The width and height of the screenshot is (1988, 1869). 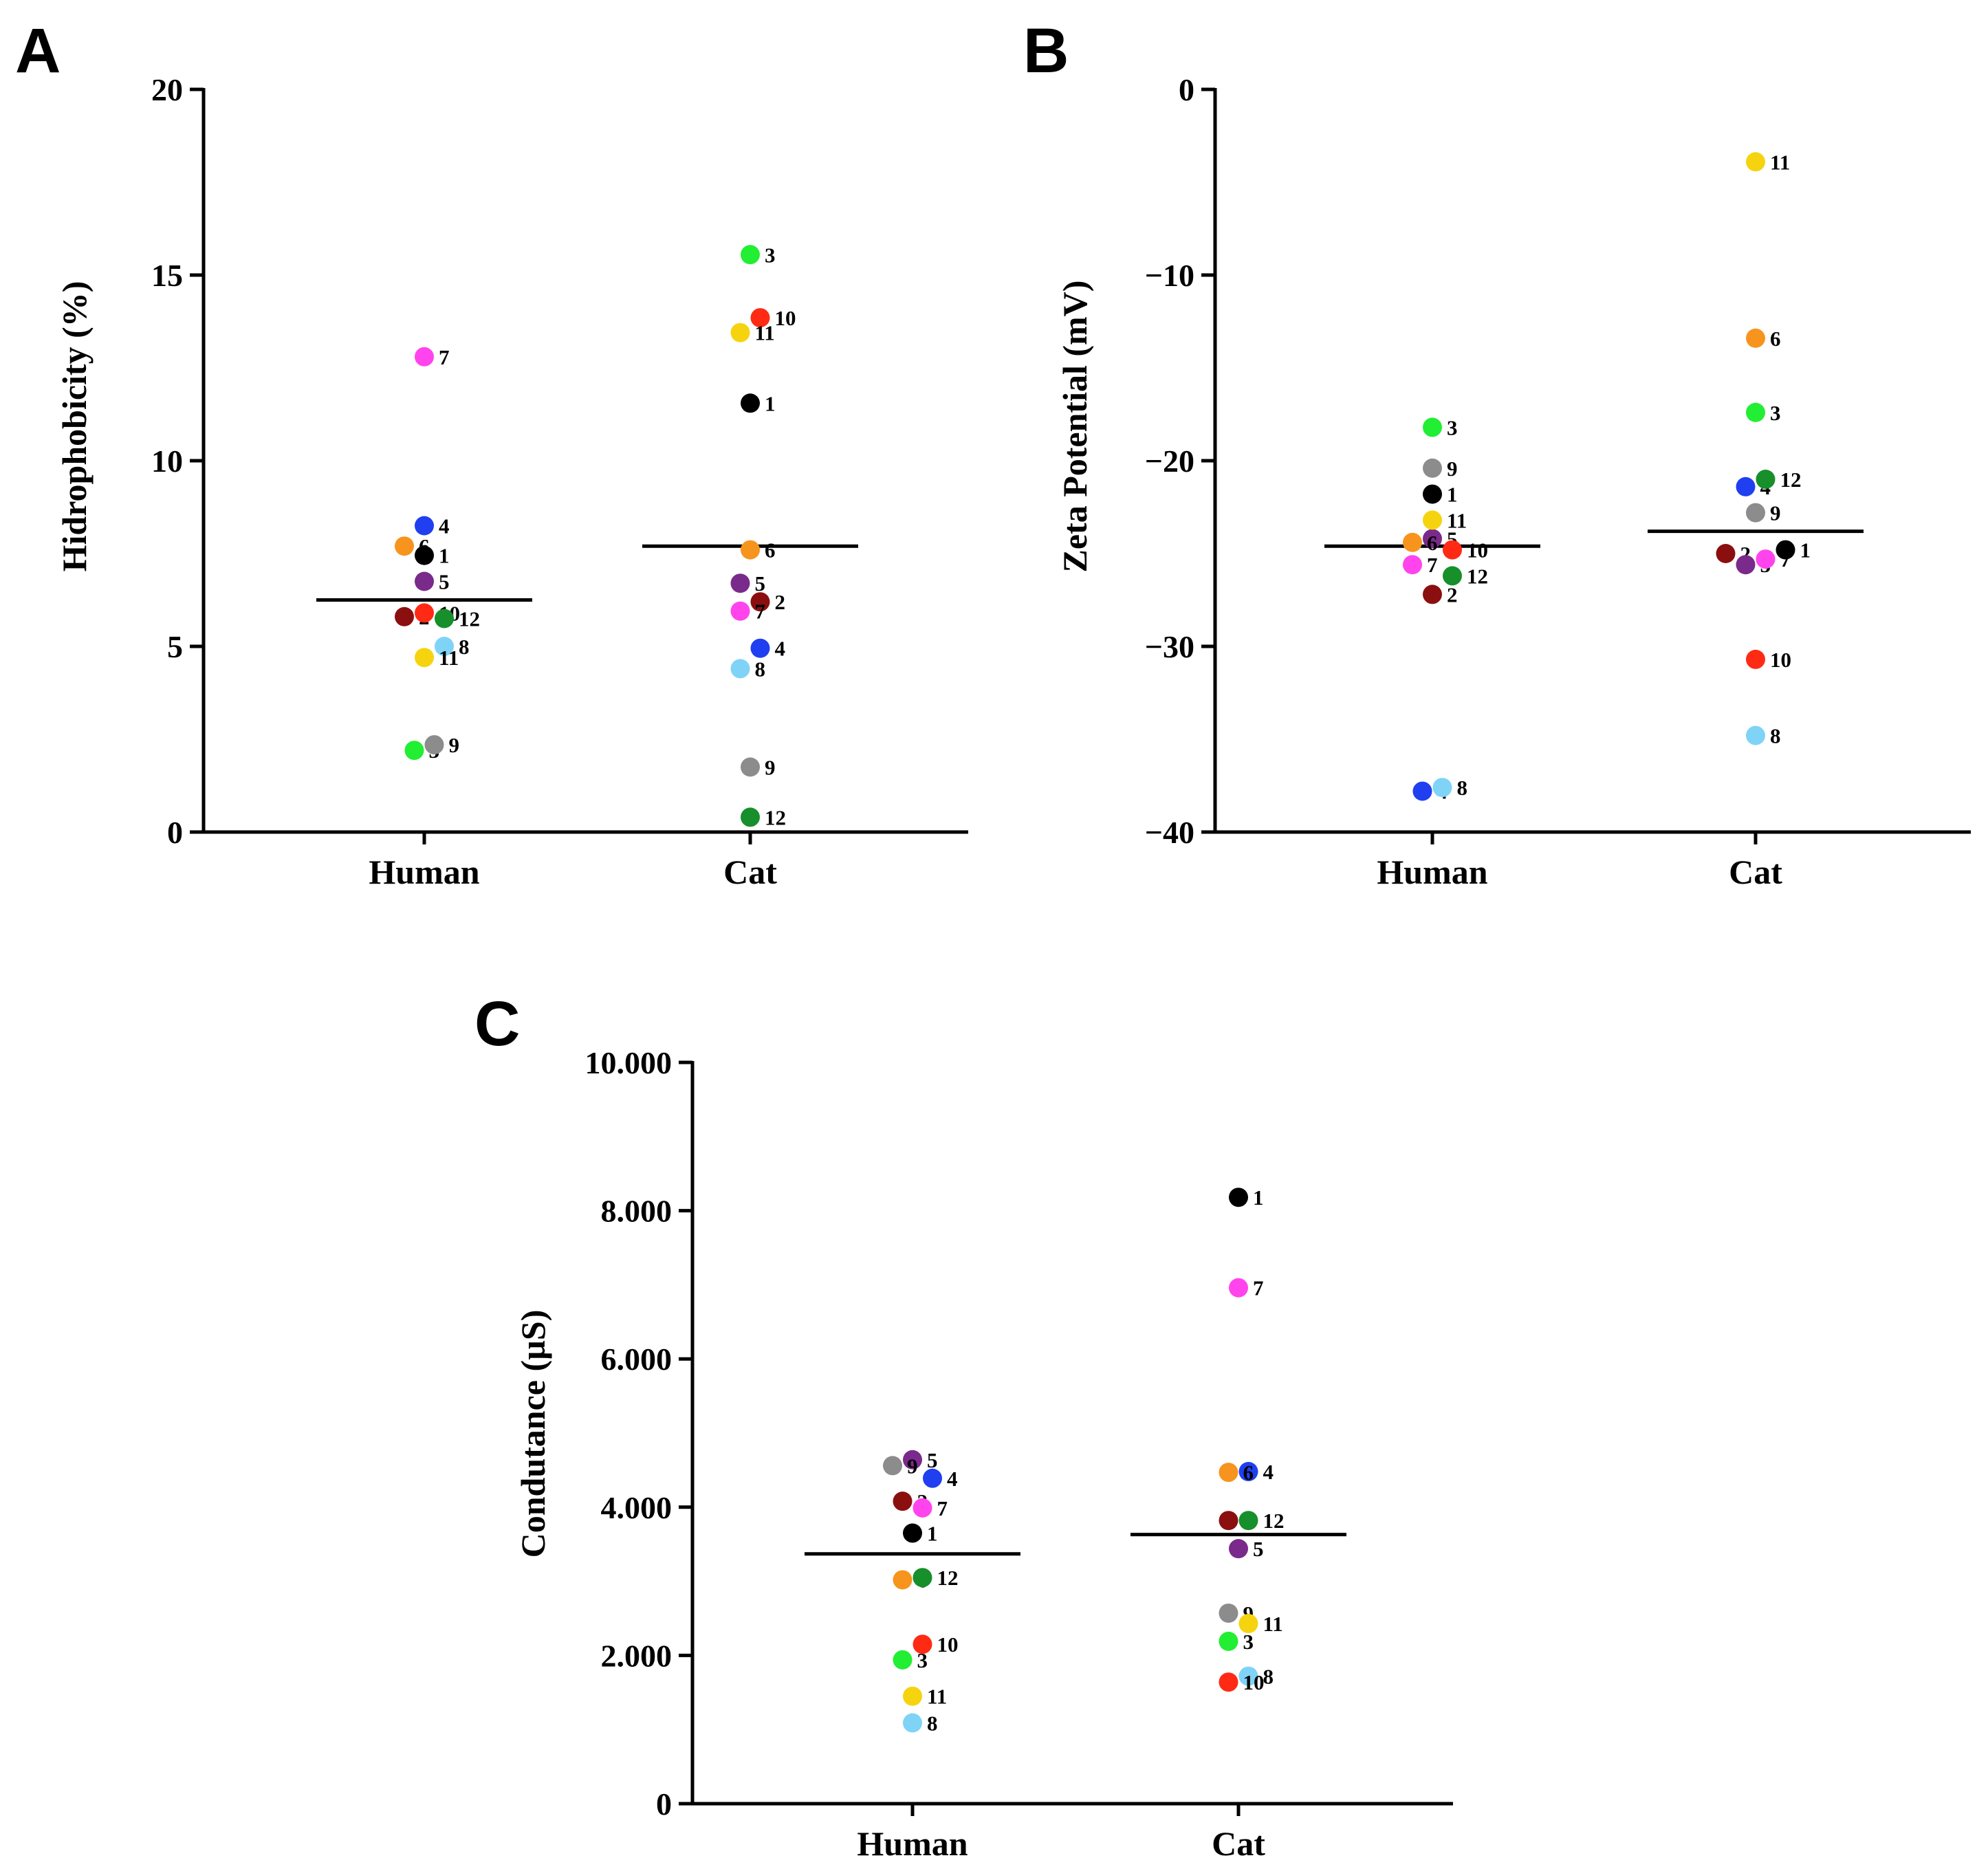 What do you see at coordinates (167, 275) in the screenshot?
I see `y-tick-label: 15` at bounding box center [167, 275].